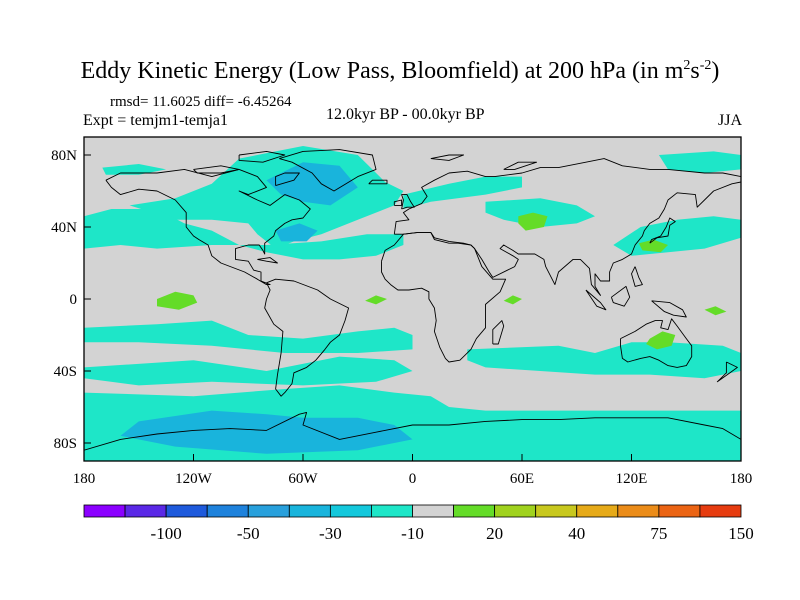  What do you see at coordinates (65, 444) in the screenshot?
I see `y-tick-label-4: 80S` at bounding box center [65, 444].